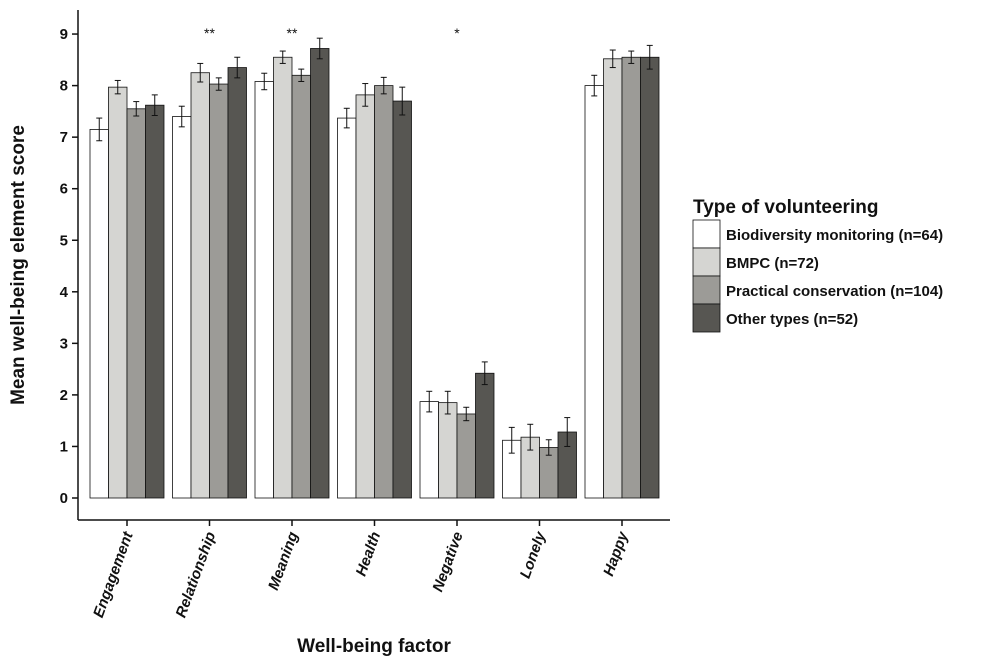 The width and height of the screenshot is (1000, 667). I want to click on x-tick-label-health: Health, so click(369, 554).